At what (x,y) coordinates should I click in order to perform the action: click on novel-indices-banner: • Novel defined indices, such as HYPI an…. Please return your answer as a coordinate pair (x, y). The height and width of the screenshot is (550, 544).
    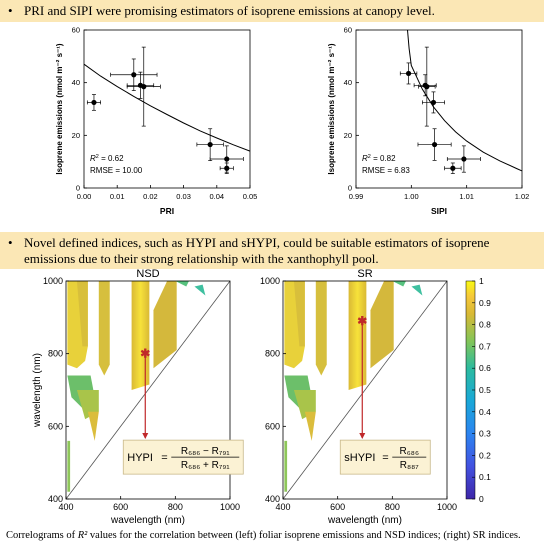
    Looking at the image, I should click on (272, 250).